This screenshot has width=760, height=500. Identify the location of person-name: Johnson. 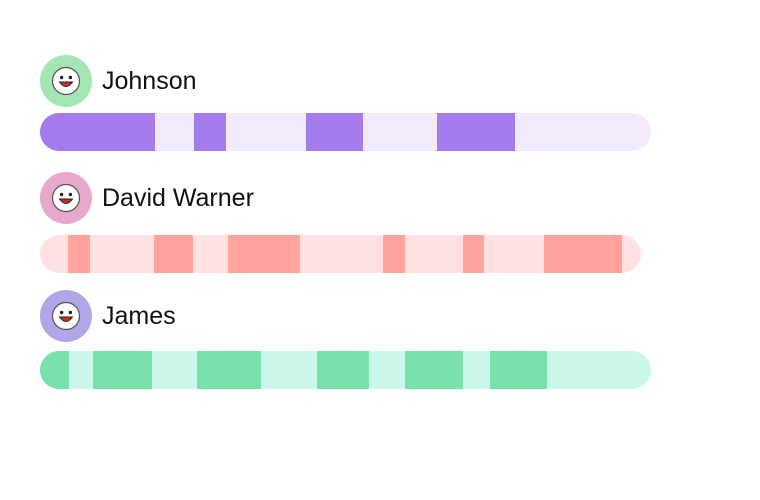
(149, 80).